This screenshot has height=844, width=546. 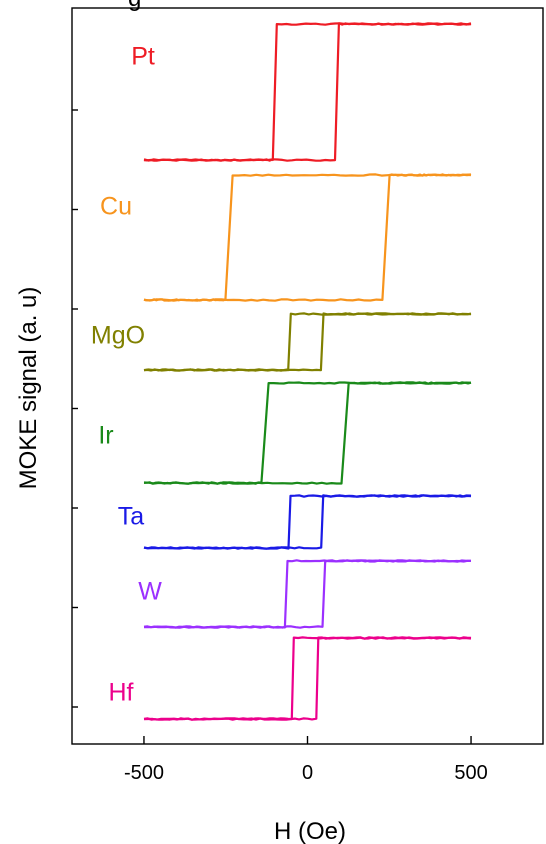 I want to click on y-axis-ticks, so click(x=75, y=408).